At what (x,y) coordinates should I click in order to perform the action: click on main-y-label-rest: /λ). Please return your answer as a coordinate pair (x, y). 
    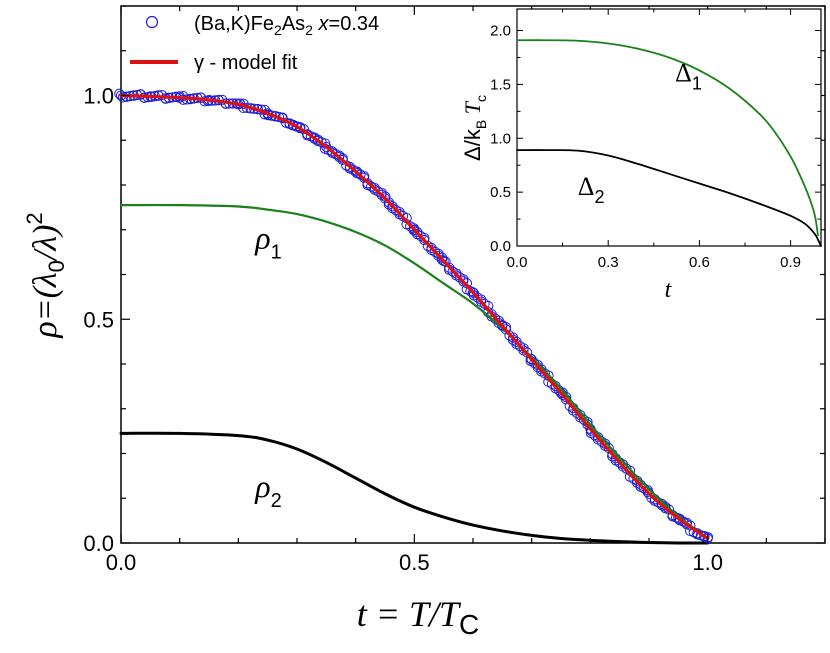
    Looking at the image, I should click on (45, 244).